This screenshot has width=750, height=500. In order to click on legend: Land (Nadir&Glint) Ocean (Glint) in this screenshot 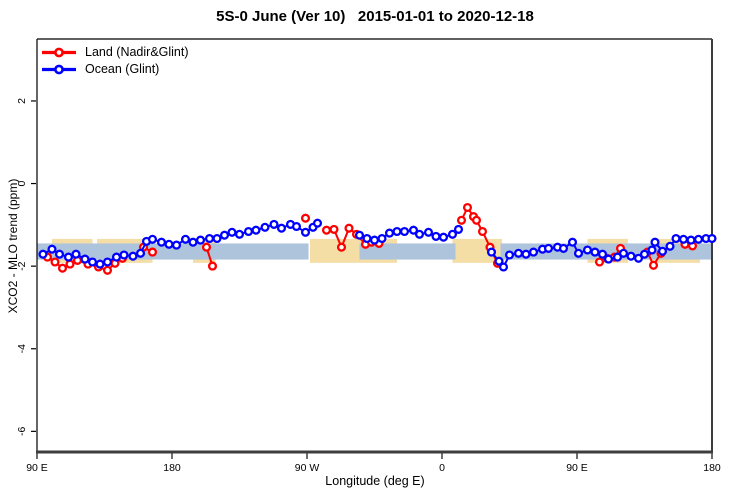, I will do `click(115, 61)`.